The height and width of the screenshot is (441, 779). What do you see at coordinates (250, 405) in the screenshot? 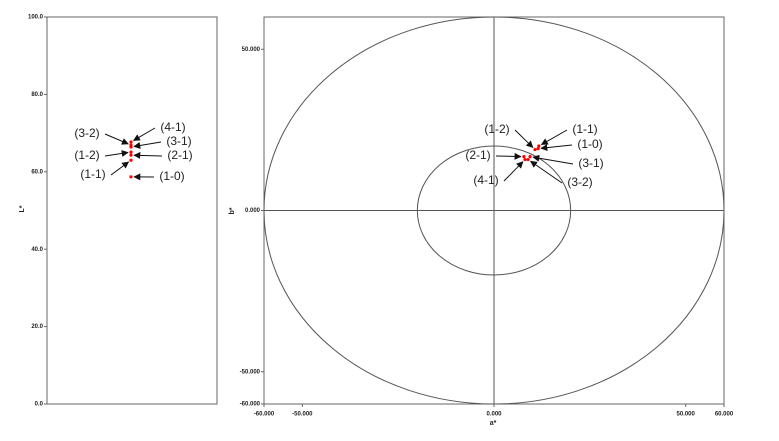
I see `y-tick-label: -60.000` at bounding box center [250, 405].